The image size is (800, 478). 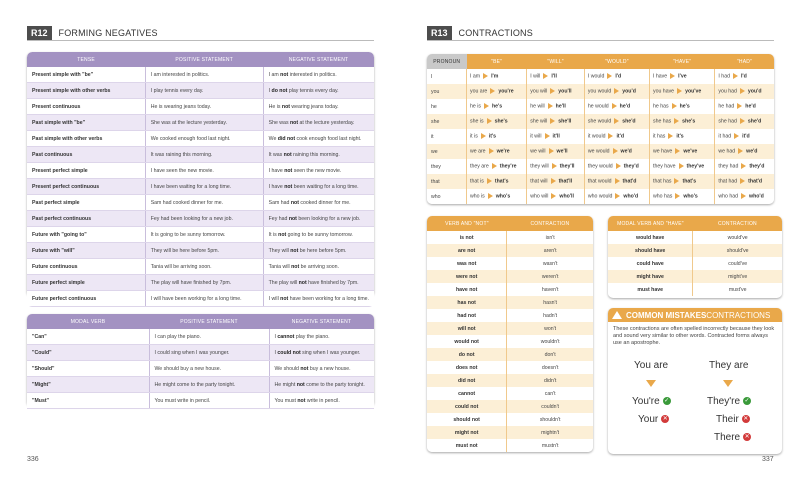 I want to click on negative-part: I am, so click(x=274, y=74).